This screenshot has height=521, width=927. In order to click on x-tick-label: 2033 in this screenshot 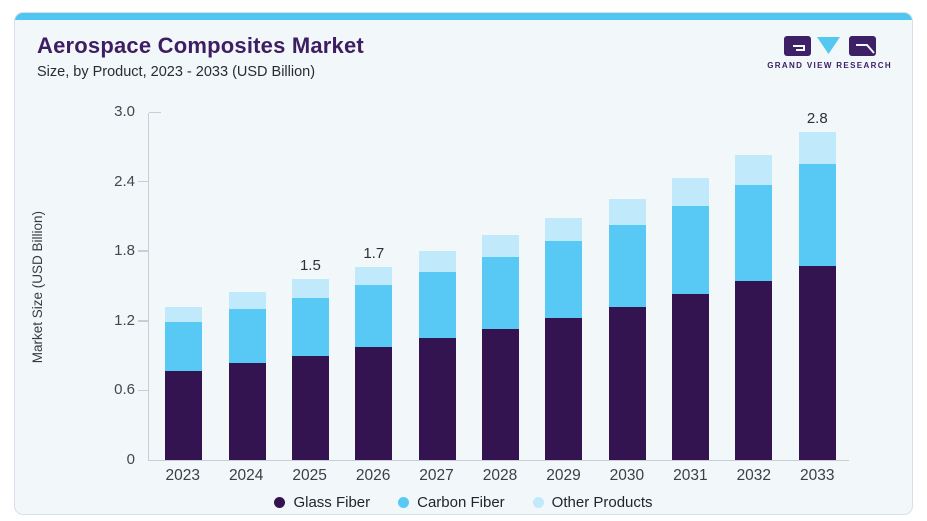, I will do `click(817, 475)`.